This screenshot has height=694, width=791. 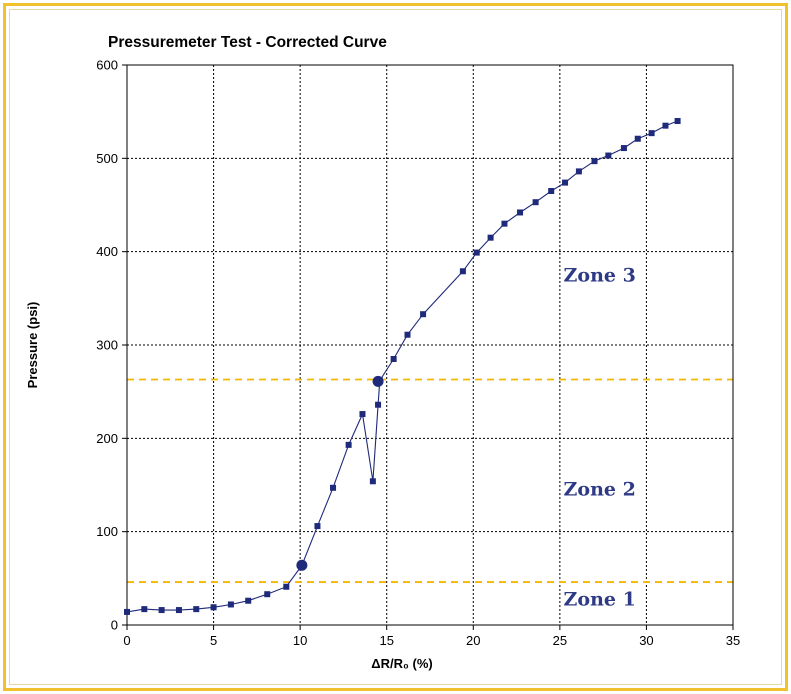 I want to click on y-tick-label: 0, so click(x=114, y=625).